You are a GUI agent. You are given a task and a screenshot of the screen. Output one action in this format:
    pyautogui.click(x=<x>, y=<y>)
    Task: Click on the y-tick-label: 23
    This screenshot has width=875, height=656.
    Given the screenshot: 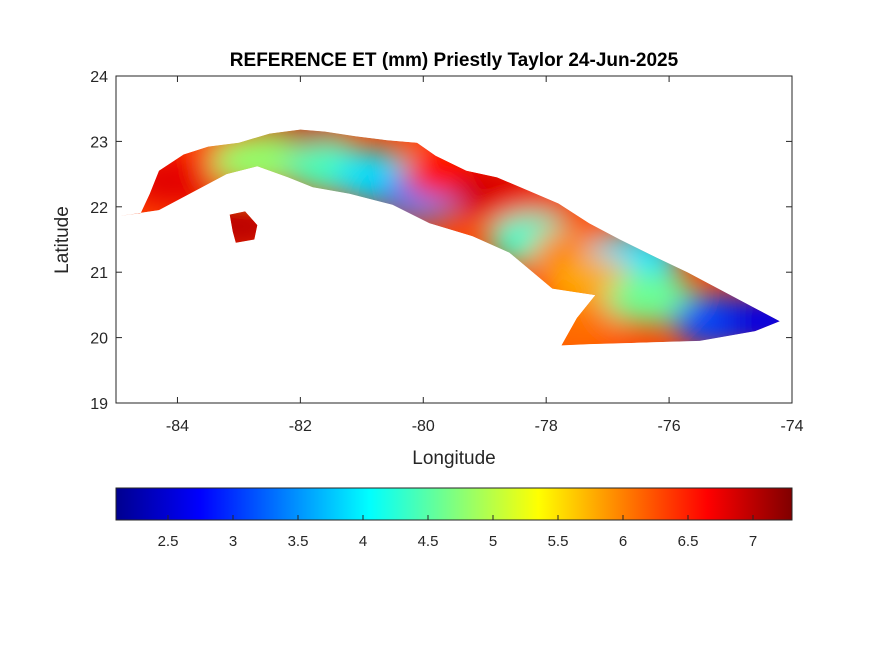 What is the action you would take?
    pyautogui.click(x=99, y=142)
    